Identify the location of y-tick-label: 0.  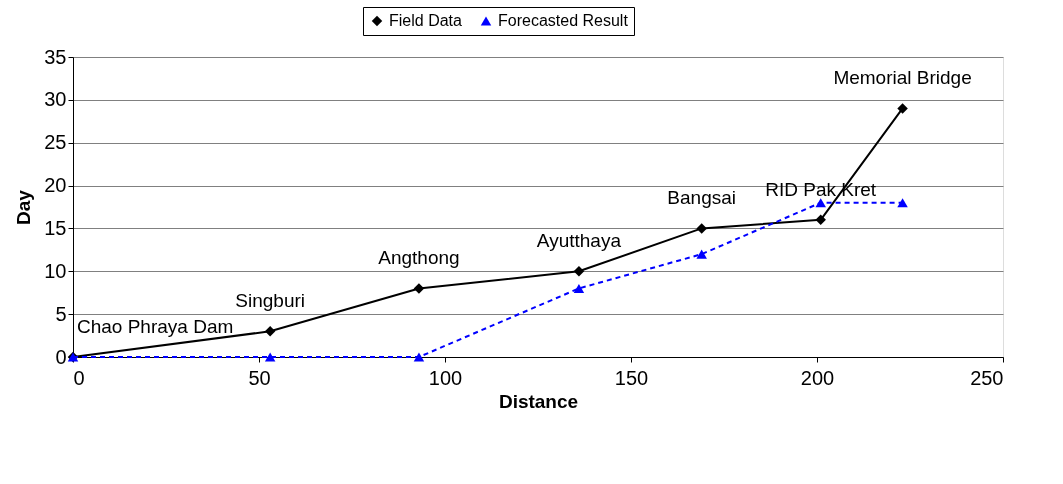
(61, 356).